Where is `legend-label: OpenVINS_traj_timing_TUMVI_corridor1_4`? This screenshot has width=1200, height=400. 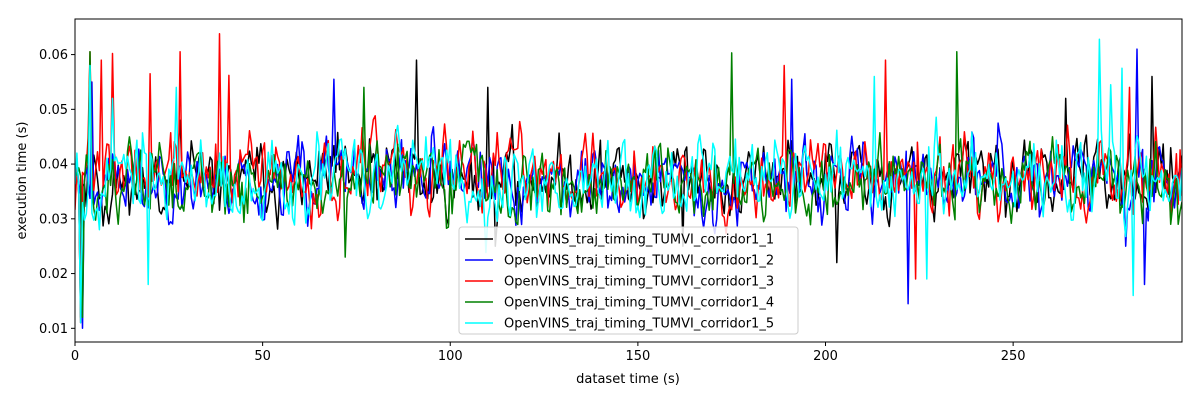
legend-label: OpenVINS_traj_timing_TUMVI_corridor1_4 is located at coordinates (639, 303).